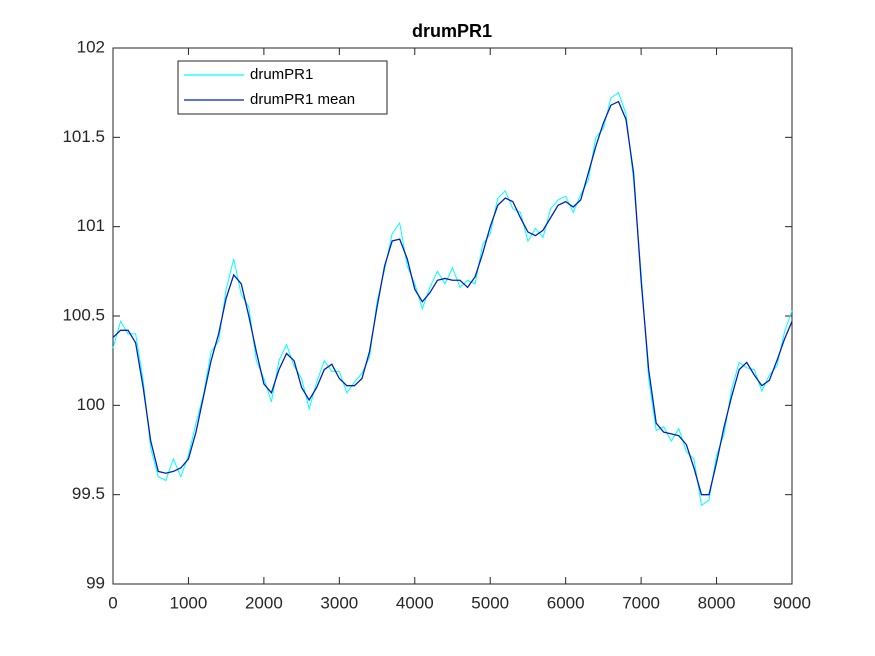 This screenshot has width=875, height=656. Describe the element at coordinates (83, 136) in the screenshot. I see `y-tick-label: 101.5` at that location.